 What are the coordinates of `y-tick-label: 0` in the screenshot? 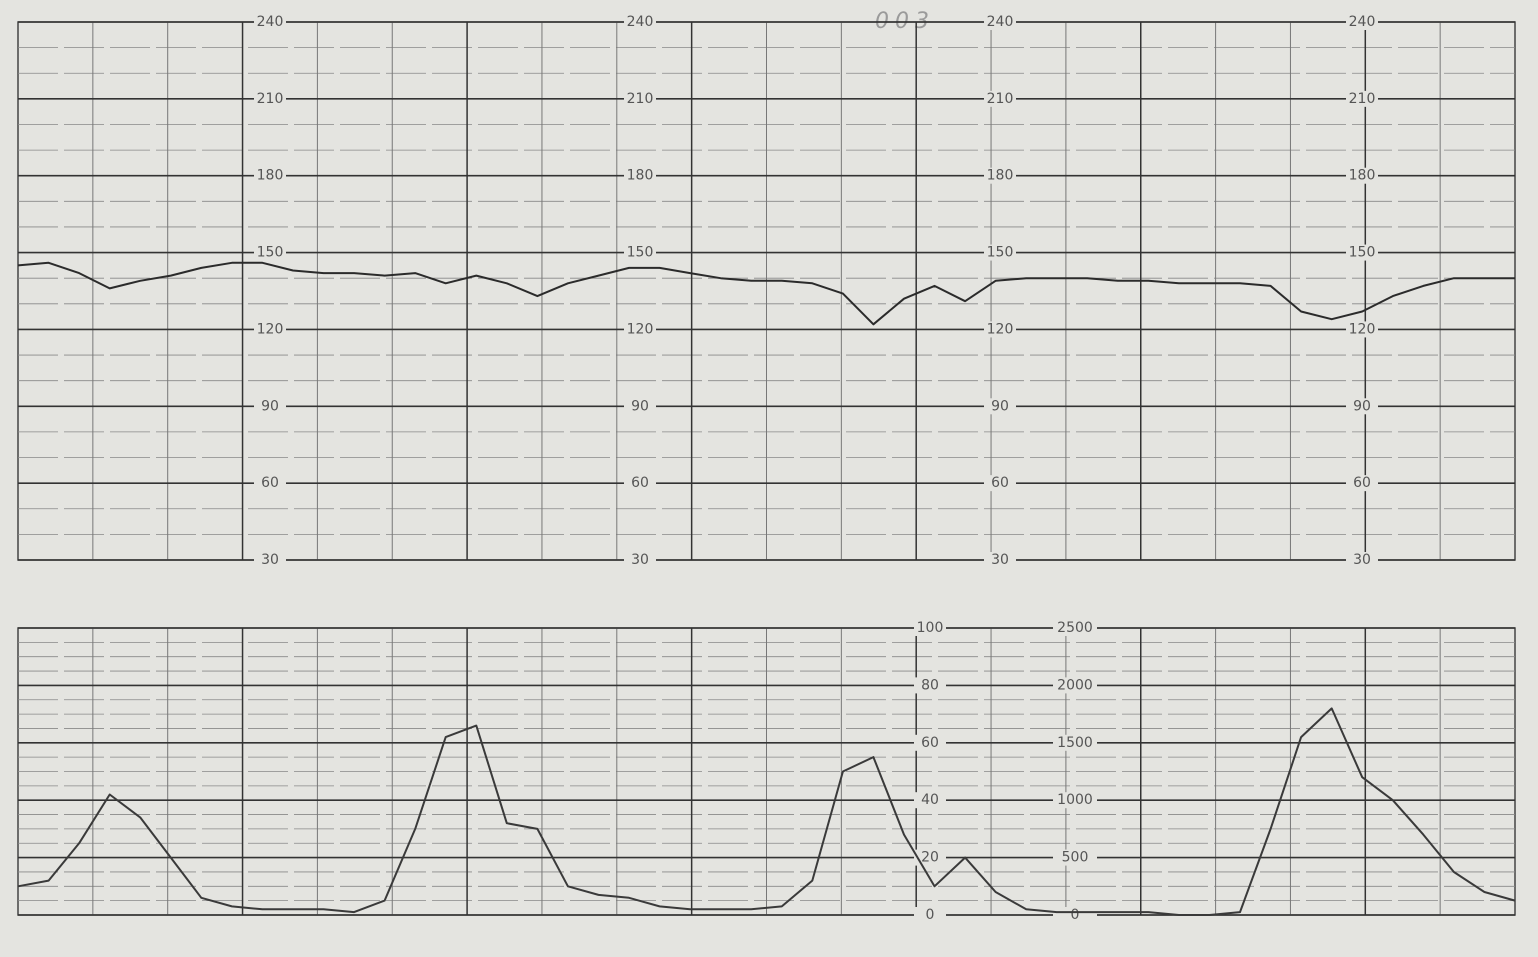 It's located at (930, 915).